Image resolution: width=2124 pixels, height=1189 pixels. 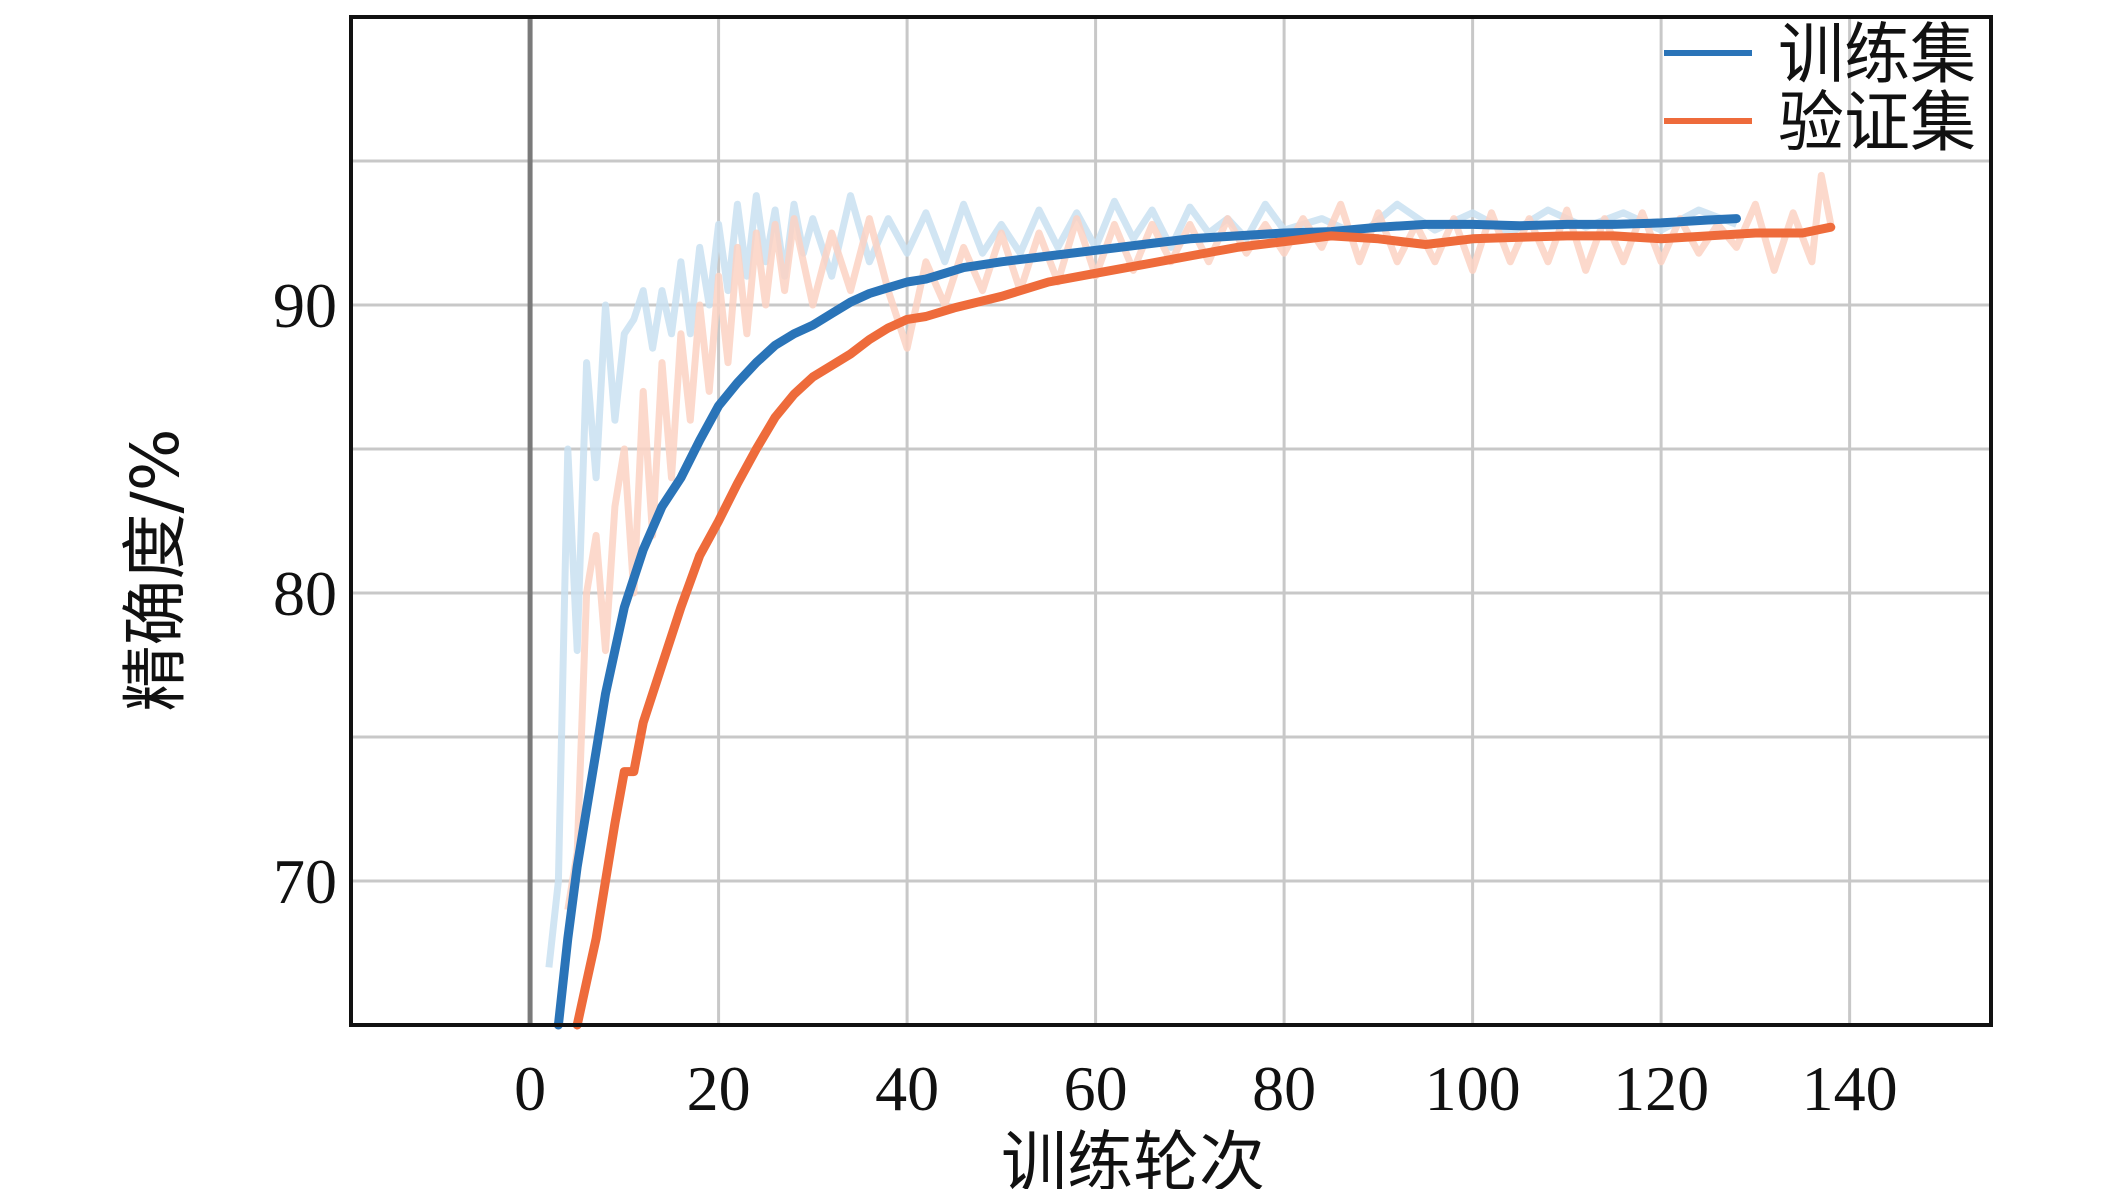 I want to click on y-tick-labels: 70 80 90, so click(x=305, y=593).